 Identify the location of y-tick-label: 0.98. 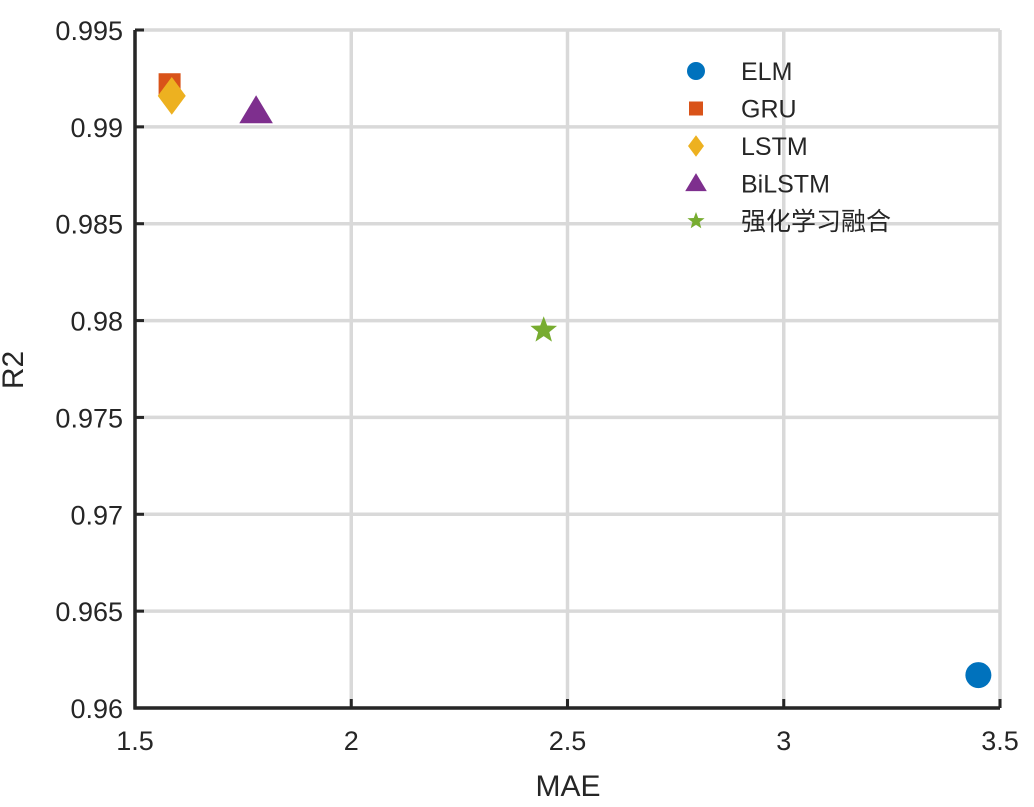
(96, 322).